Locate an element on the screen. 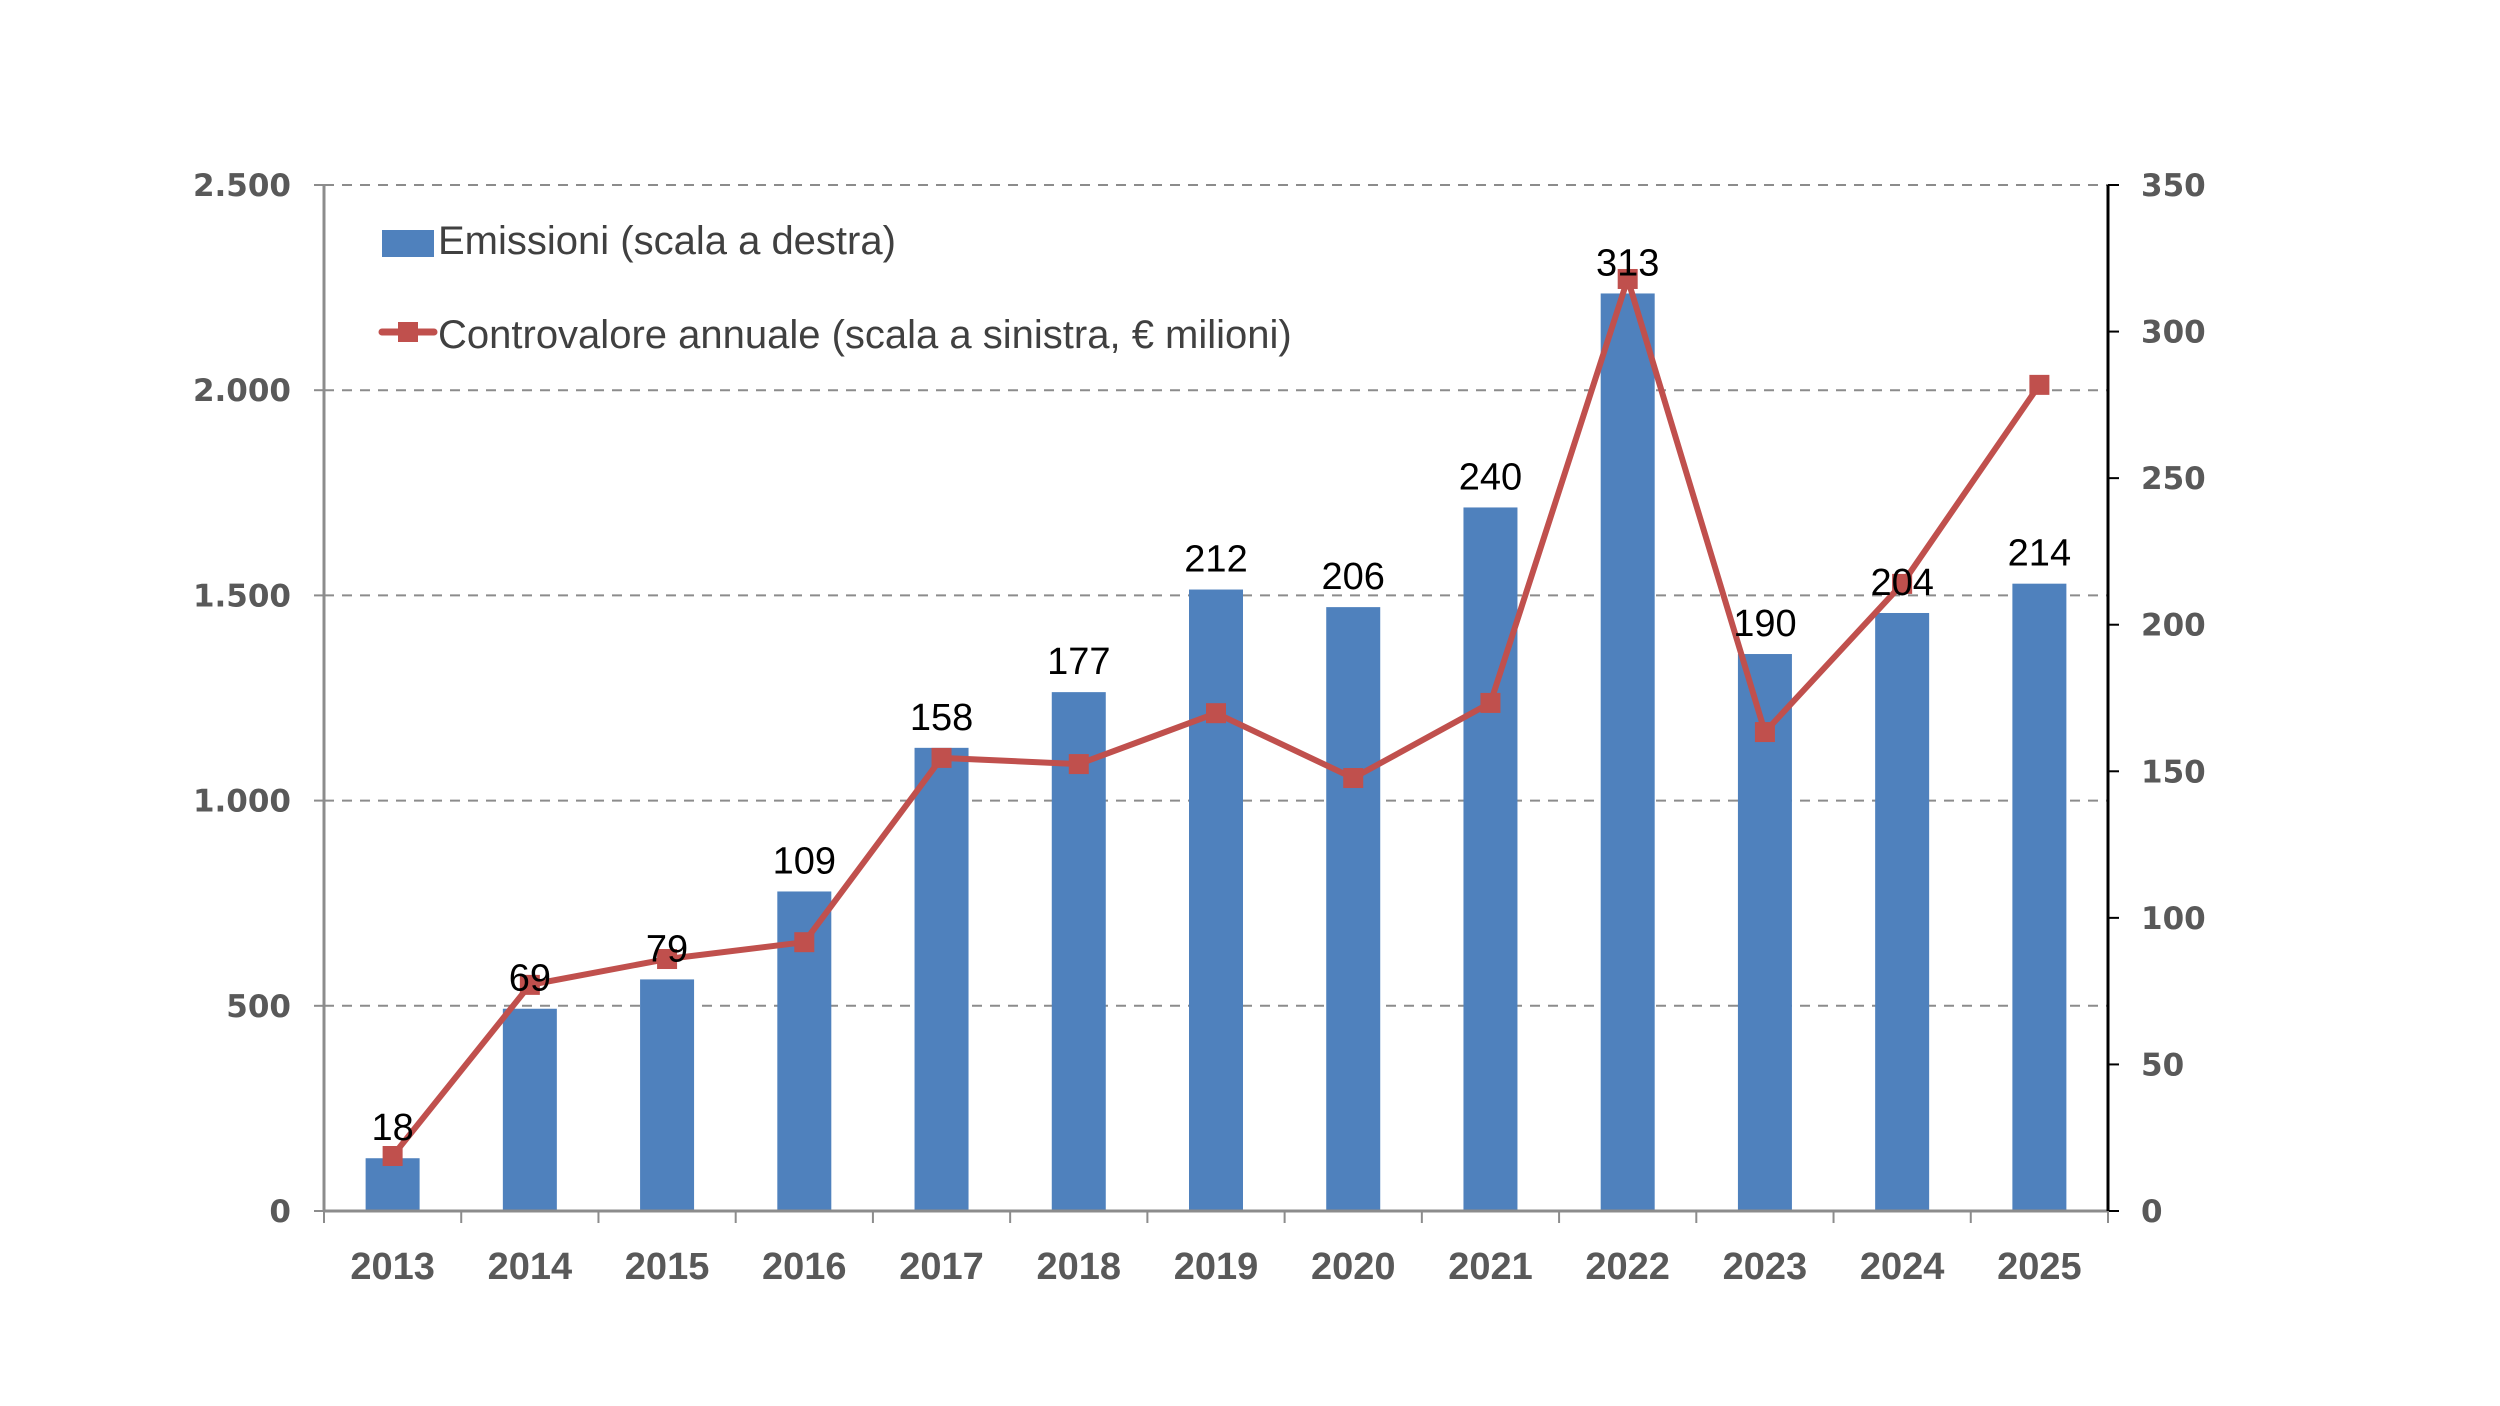 The height and width of the screenshot is (1406, 2500). bar-data-label: 177 is located at coordinates (1078, 662).